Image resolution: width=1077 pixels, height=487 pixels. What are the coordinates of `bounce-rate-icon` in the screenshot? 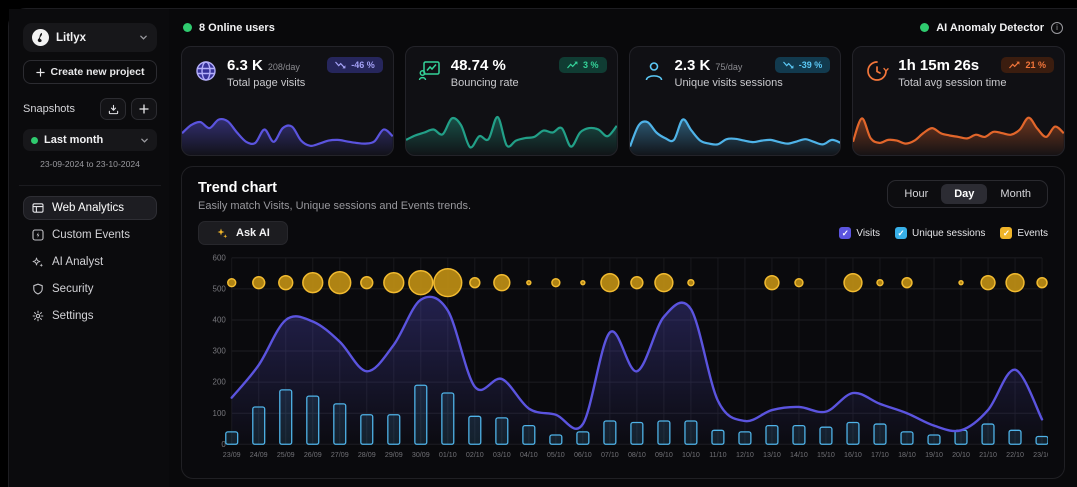 It's located at (429, 71).